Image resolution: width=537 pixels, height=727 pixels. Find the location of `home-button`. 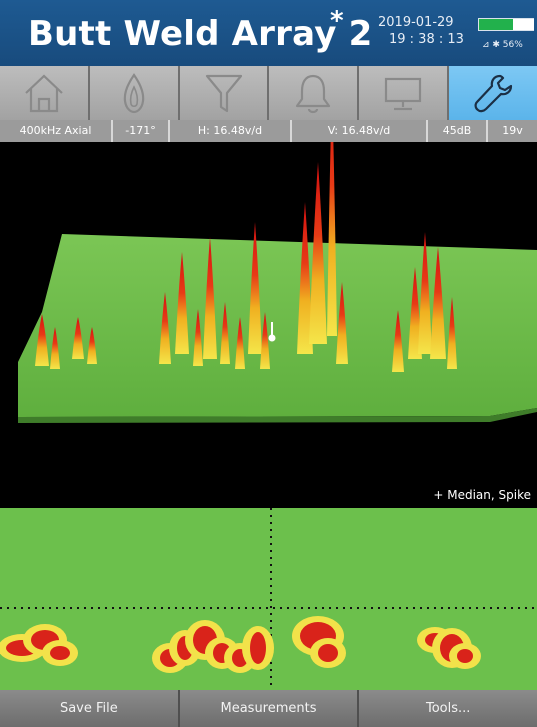

home-button is located at coordinates (45, 93).